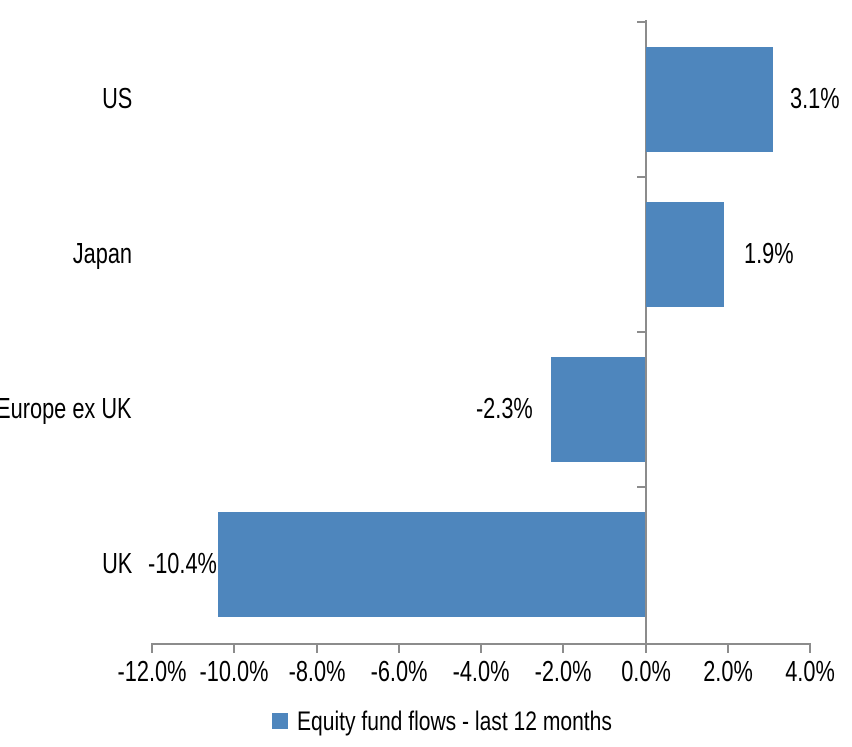 The width and height of the screenshot is (852, 747). I want to click on data-label-japan: 1.9%, so click(768, 253).